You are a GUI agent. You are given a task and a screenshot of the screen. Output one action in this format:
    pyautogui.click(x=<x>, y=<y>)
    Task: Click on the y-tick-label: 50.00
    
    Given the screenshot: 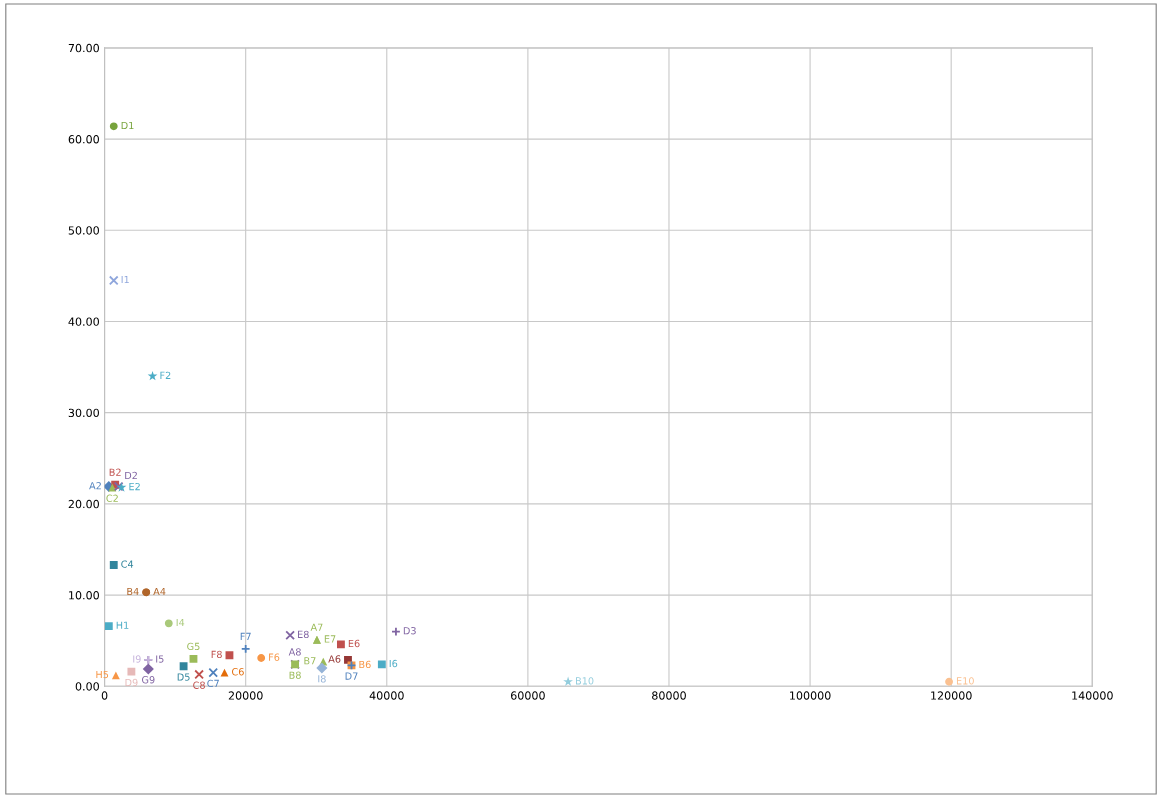 What is the action you would take?
    pyautogui.click(x=83, y=230)
    